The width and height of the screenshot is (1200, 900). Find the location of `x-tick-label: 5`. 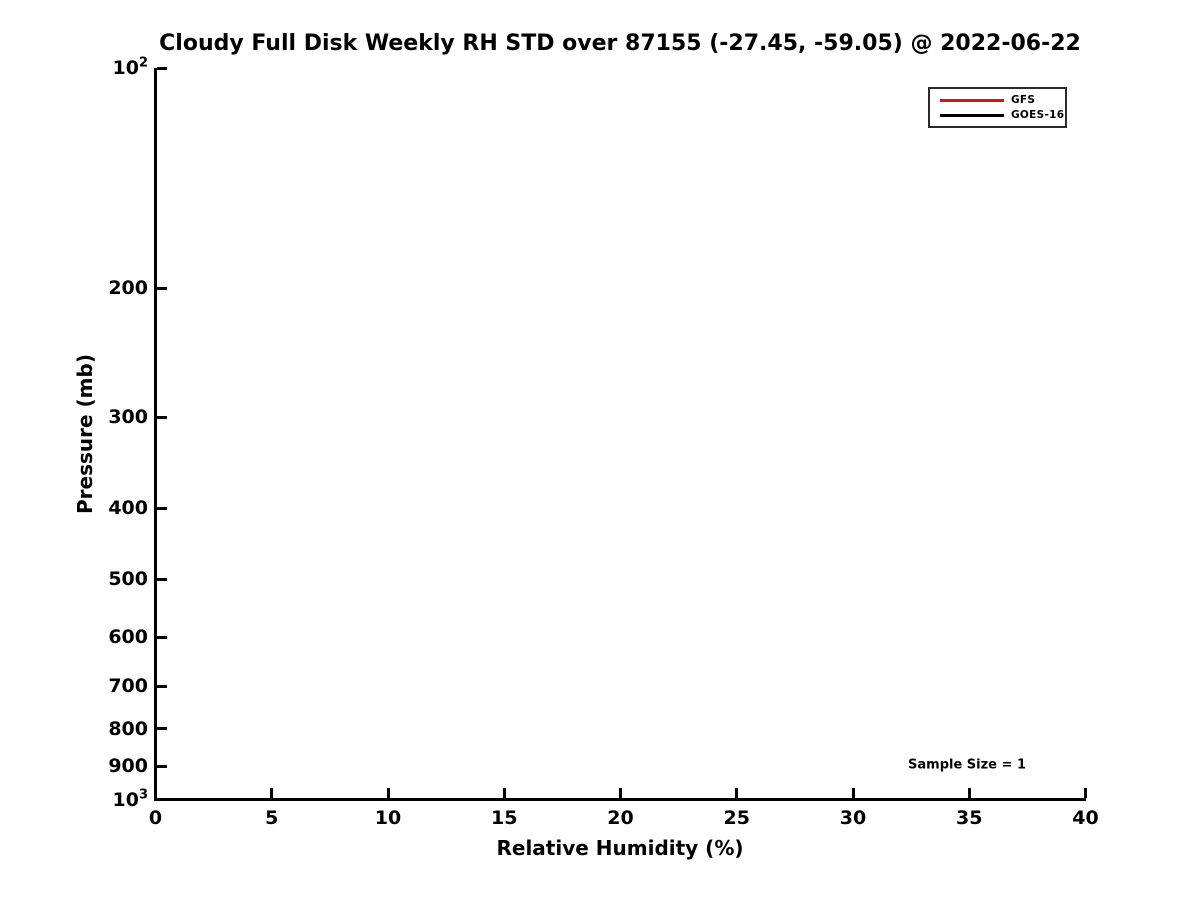

x-tick-label: 5 is located at coordinates (272, 818).